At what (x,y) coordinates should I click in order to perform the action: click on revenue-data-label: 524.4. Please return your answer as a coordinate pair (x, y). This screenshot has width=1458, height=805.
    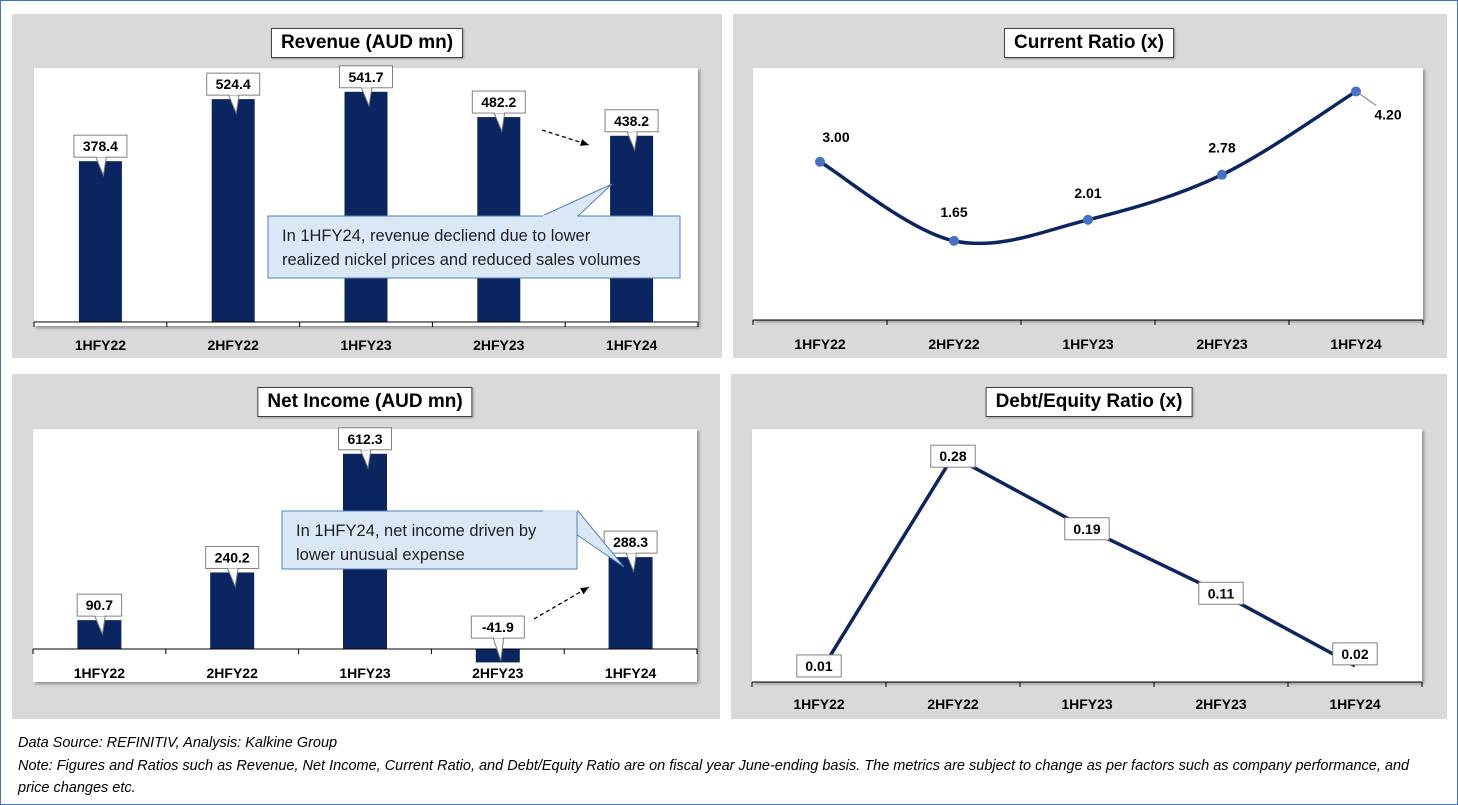
    Looking at the image, I should click on (233, 84).